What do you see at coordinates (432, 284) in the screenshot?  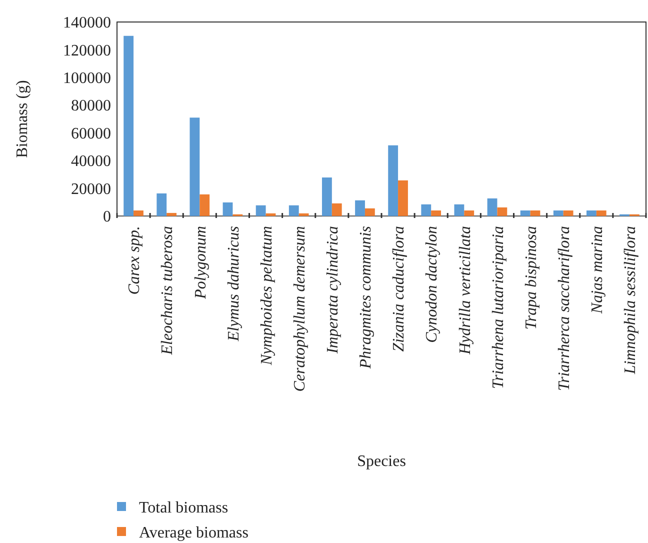 I see `x-tick-label: Cynodon dactylon` at bounding box center [432, 284].